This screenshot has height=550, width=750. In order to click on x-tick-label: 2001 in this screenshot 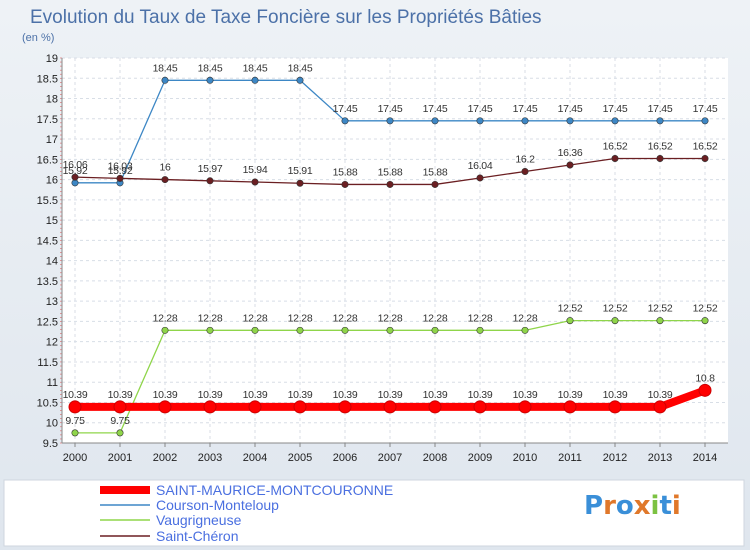, I will do `click(120, 458)`.